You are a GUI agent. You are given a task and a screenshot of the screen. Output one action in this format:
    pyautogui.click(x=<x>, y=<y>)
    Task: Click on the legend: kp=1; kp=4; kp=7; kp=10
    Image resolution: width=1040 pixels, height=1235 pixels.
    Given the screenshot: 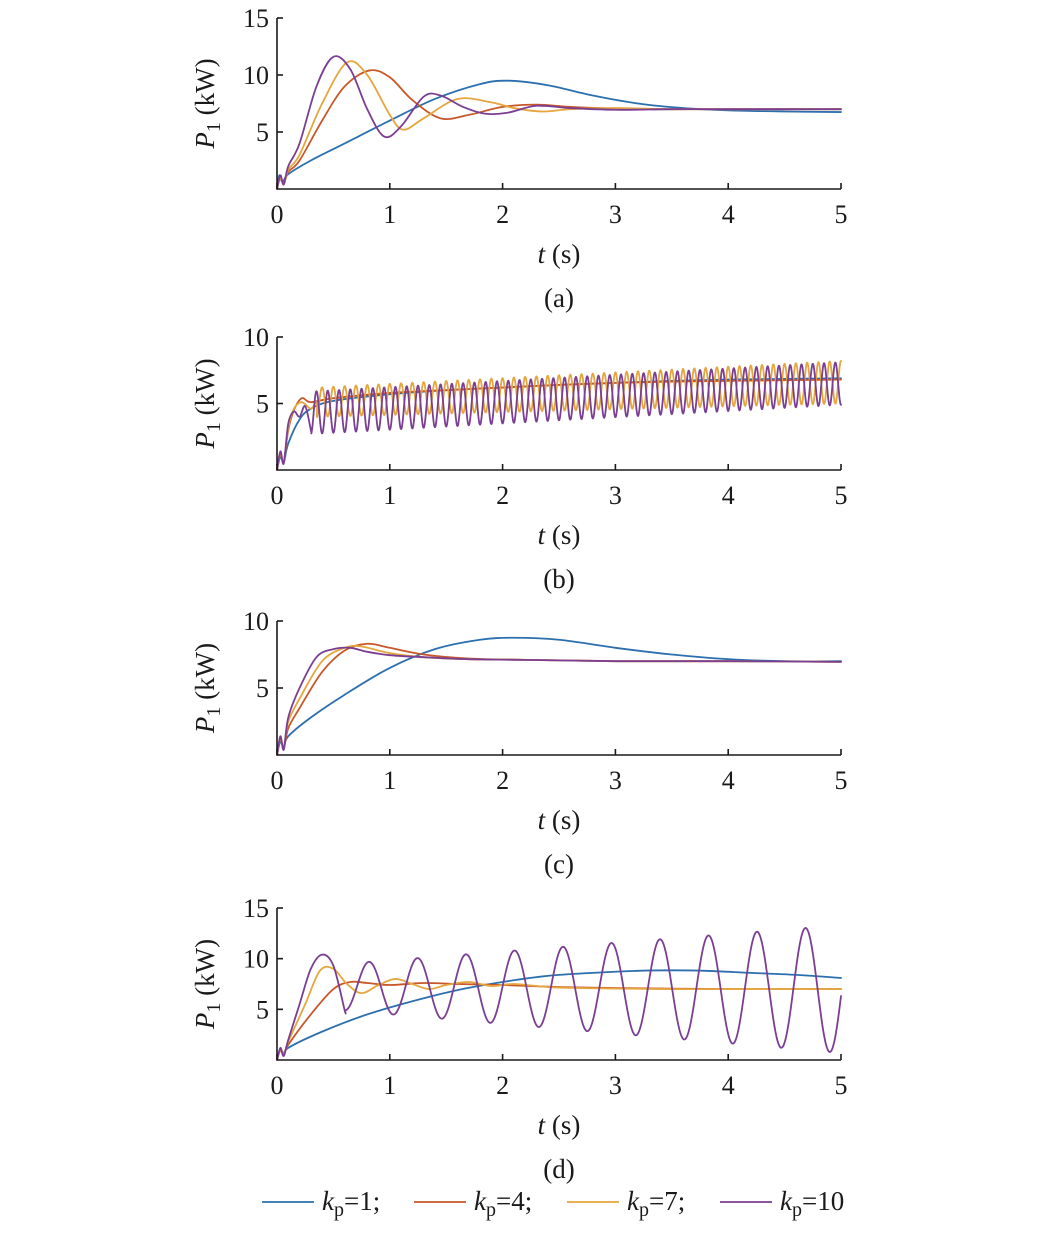 What is the action you would take?
    pyautogui.click(x=553, y=1203)
    